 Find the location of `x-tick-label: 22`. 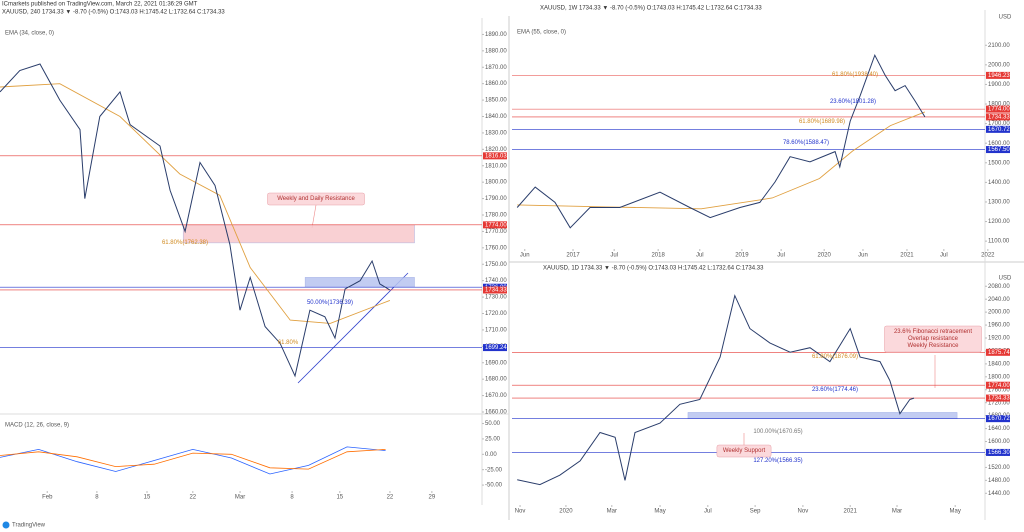

x-tick-label: 22 is located at coordinates (192, 498).